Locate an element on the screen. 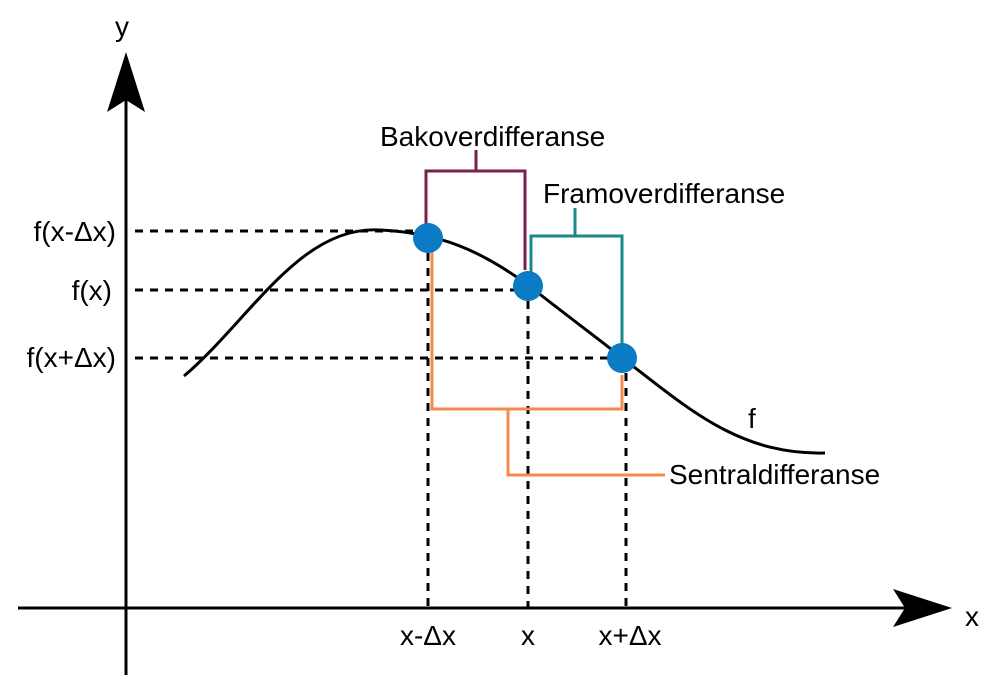 This screenshot has width=990, height=683. backward-difference-label: Bakoverdifferanse is located at coordinates (492, 136).